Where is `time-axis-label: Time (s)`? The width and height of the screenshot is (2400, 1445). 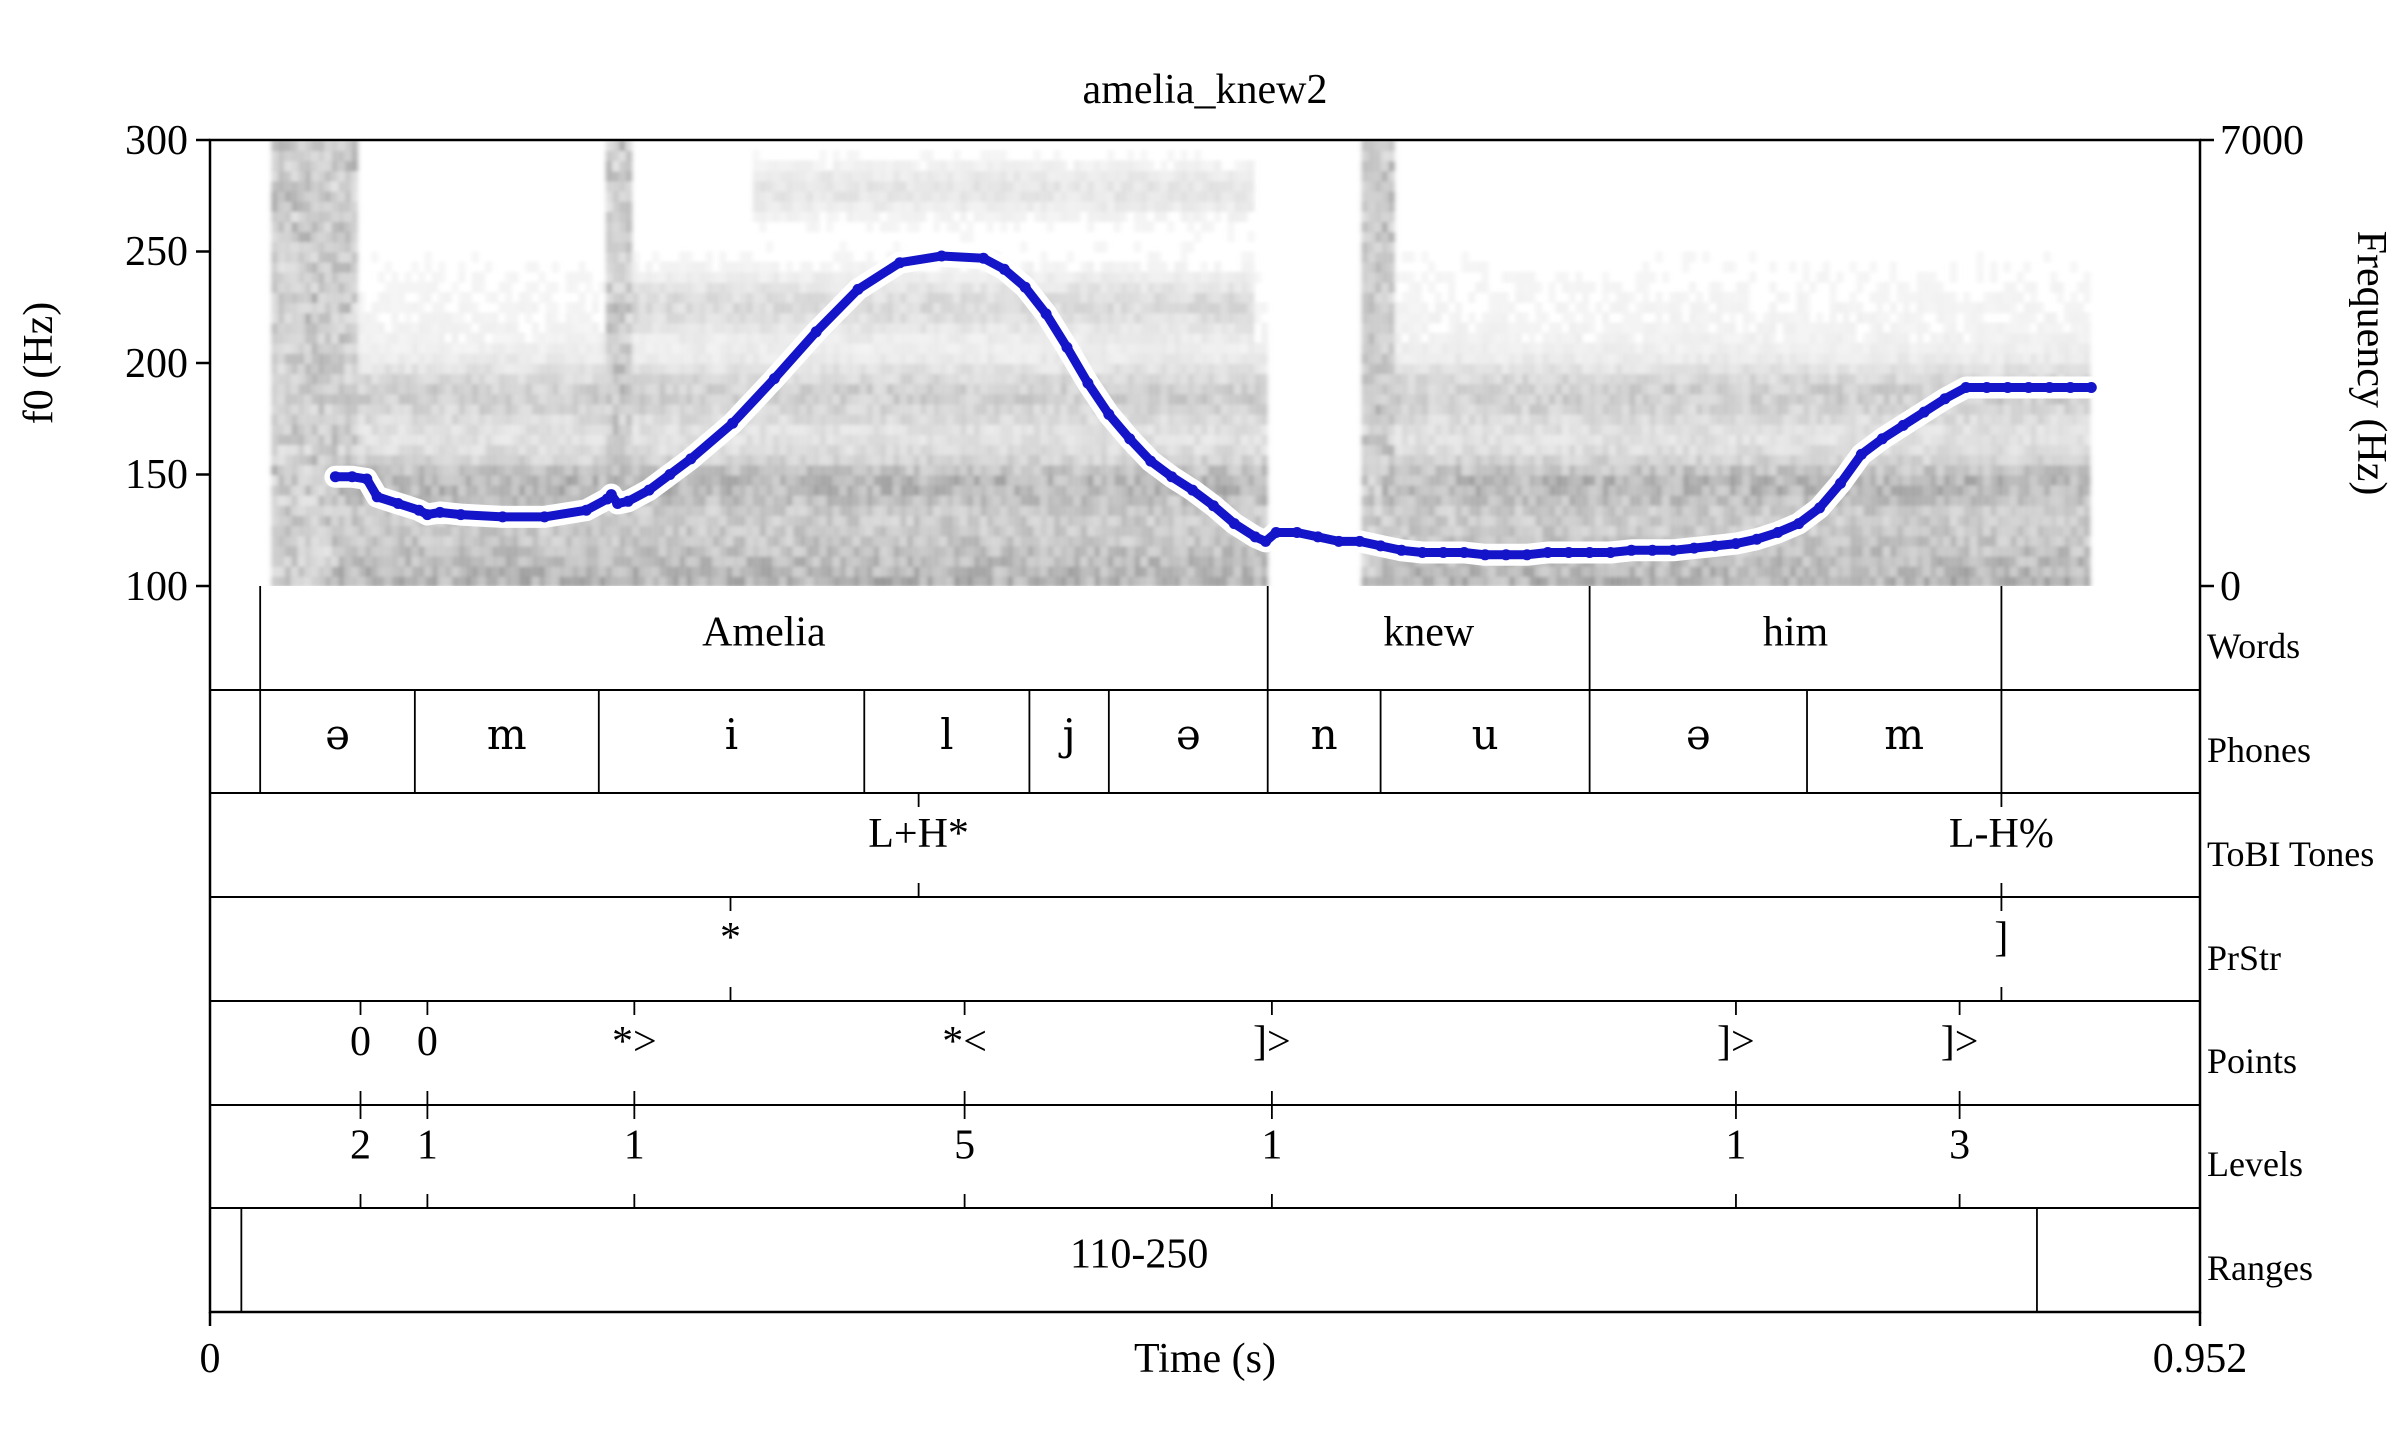
time-axis-label: Time (s) is located at coordinates (1205, 1359).